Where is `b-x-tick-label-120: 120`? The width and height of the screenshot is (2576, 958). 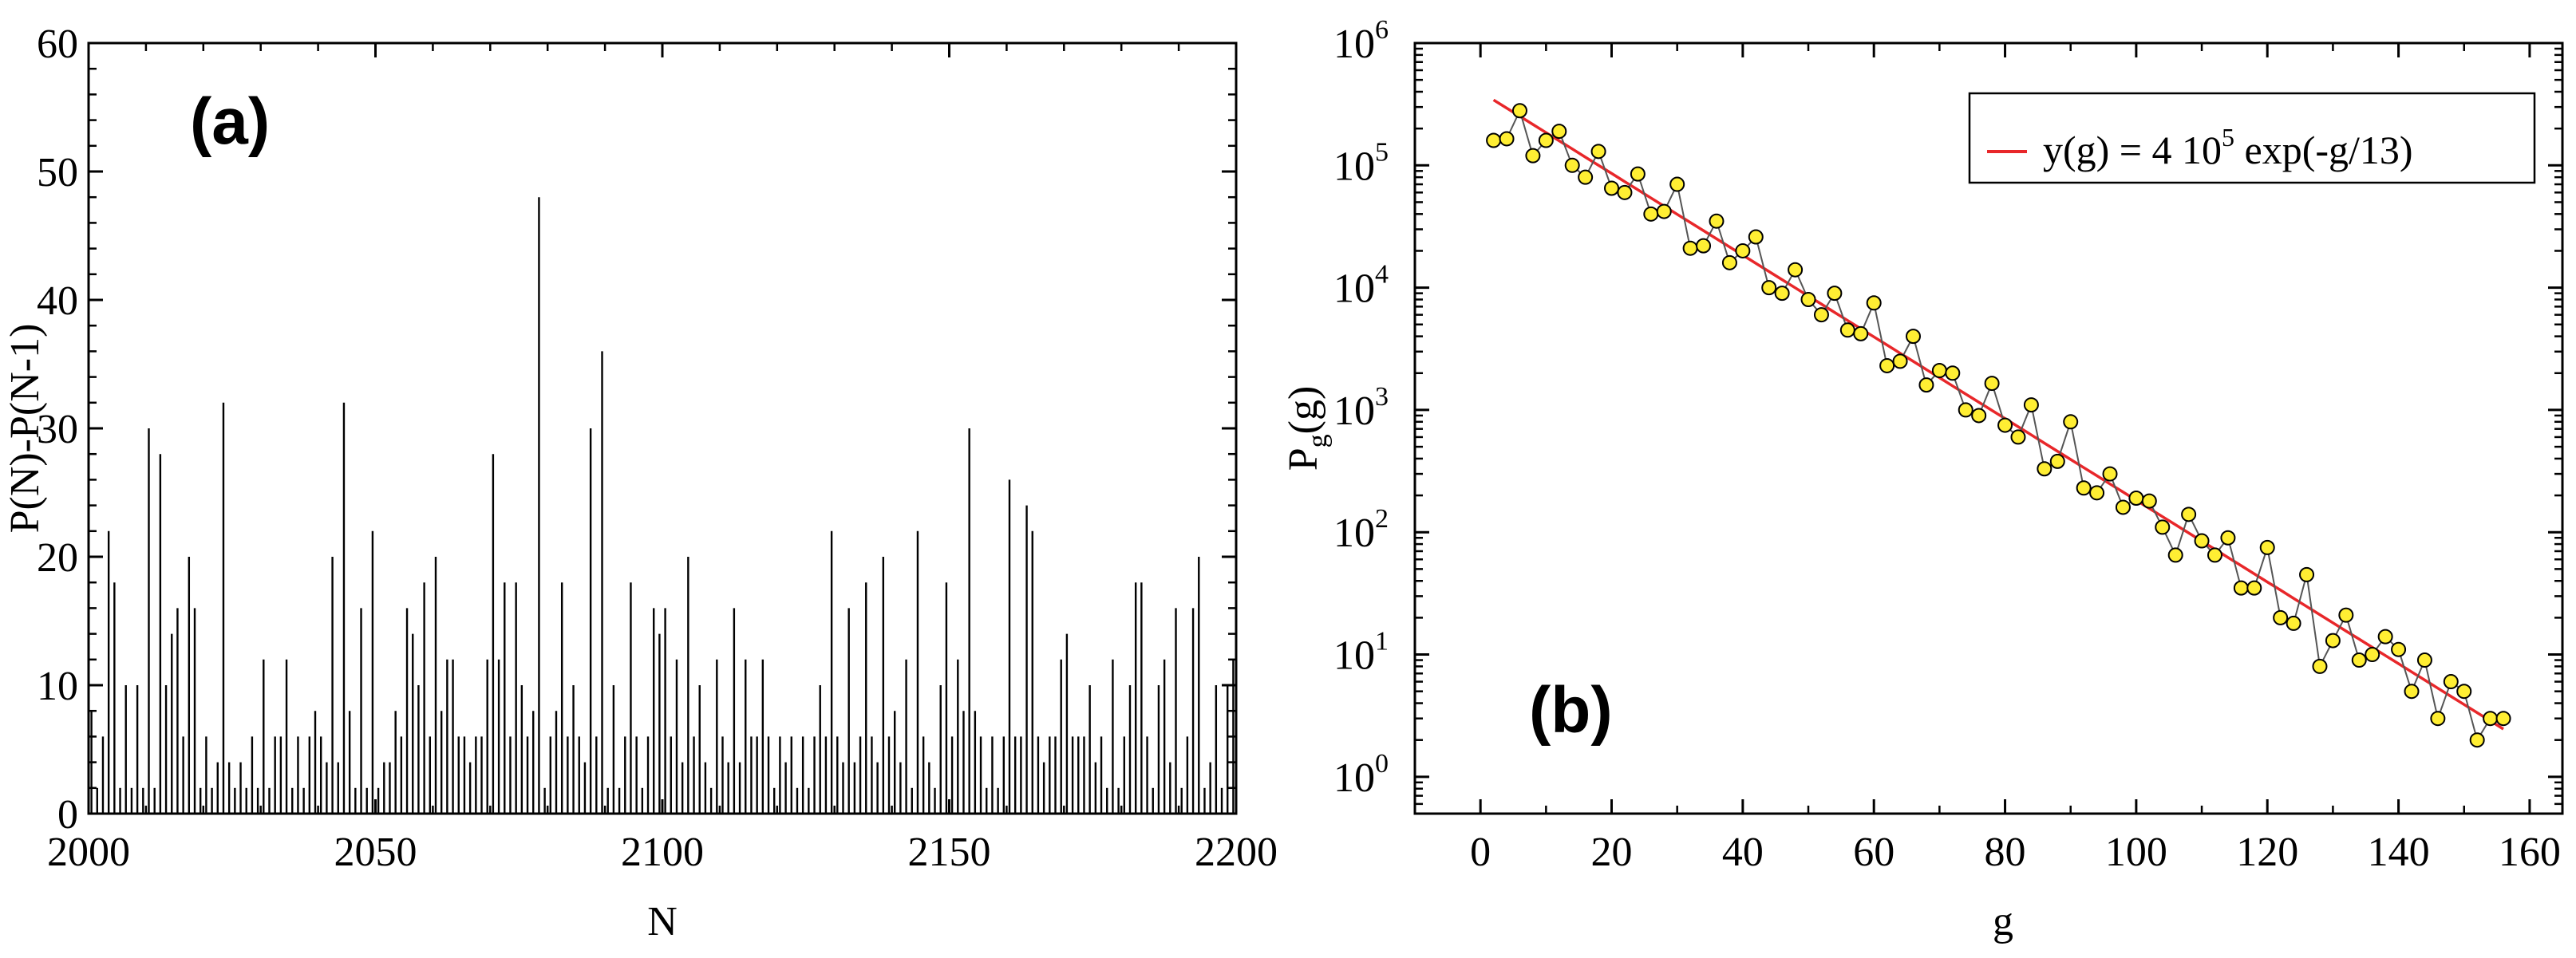
b-x-tick-label-120: 120 is located at coordinates (2267, 852).